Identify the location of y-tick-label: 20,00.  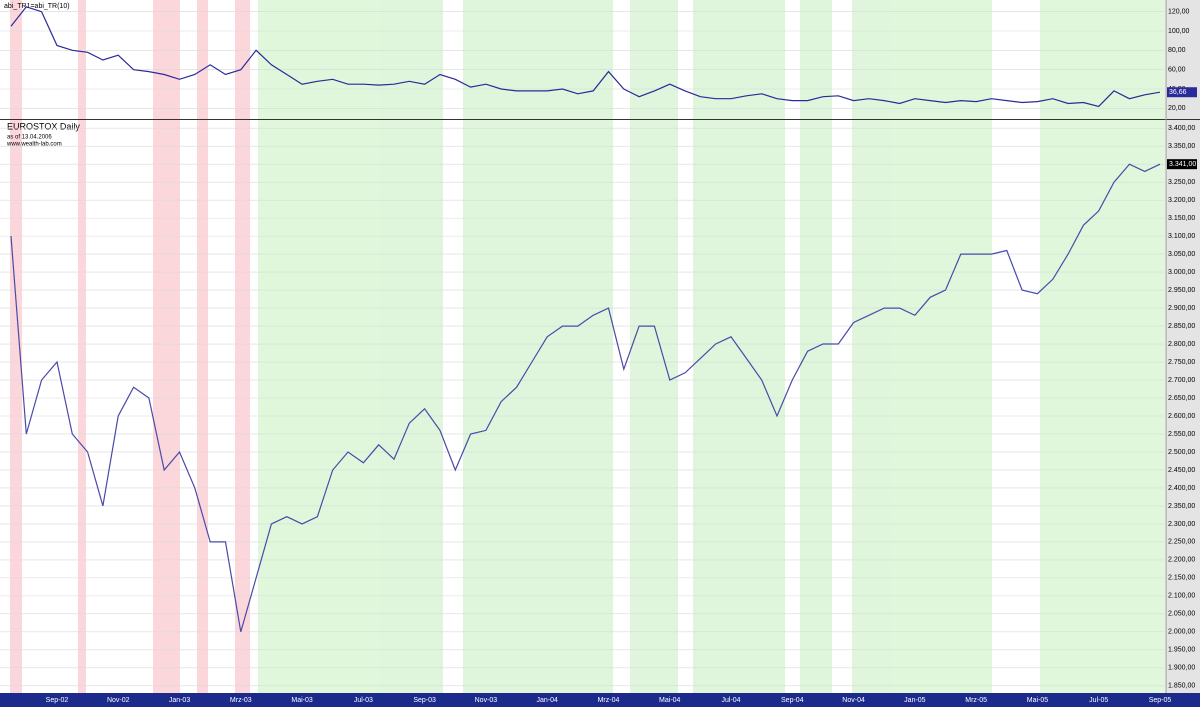
(1177, 108).